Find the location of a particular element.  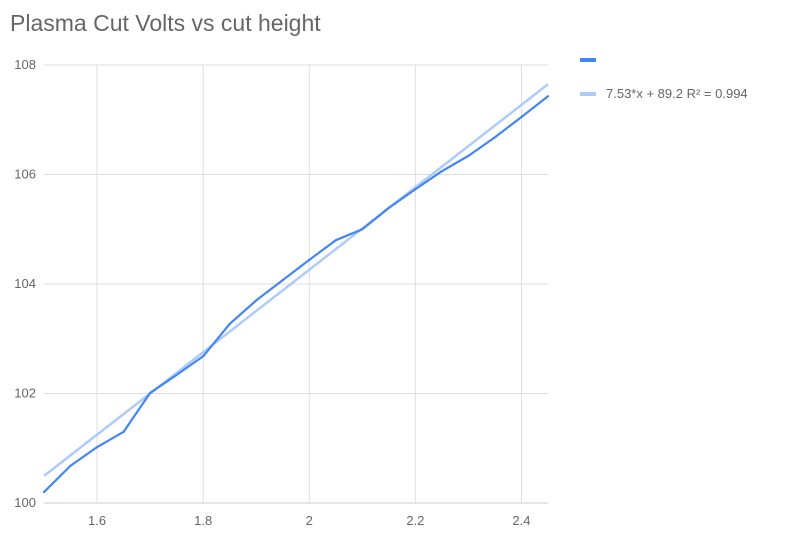

legend-item-trendline: 7.53*x + 89.2 R² = 0.994 is located at coordinates (664, 93).